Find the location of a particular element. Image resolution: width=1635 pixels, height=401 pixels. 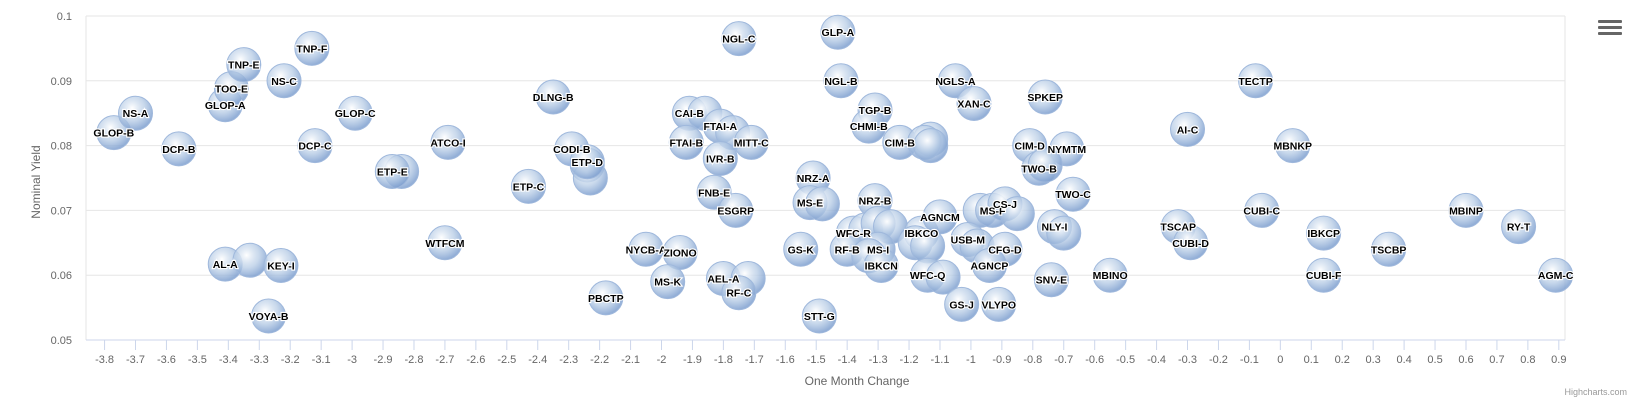

data-label: FTAI-B is located at coordinates (686, 143).